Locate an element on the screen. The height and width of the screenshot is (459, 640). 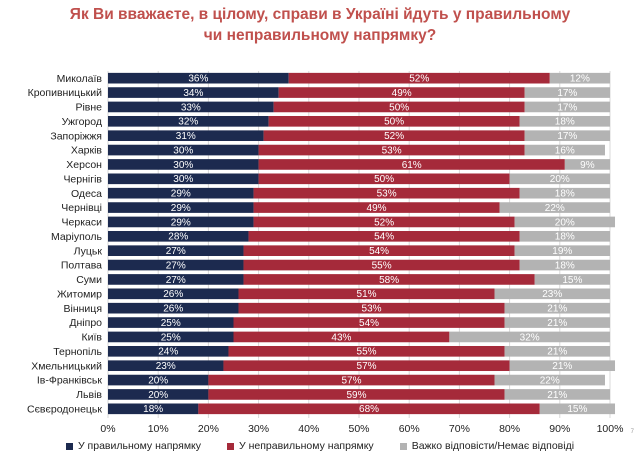
legend-item-right: У правильному напрямку is located at coordinates (133, 446).